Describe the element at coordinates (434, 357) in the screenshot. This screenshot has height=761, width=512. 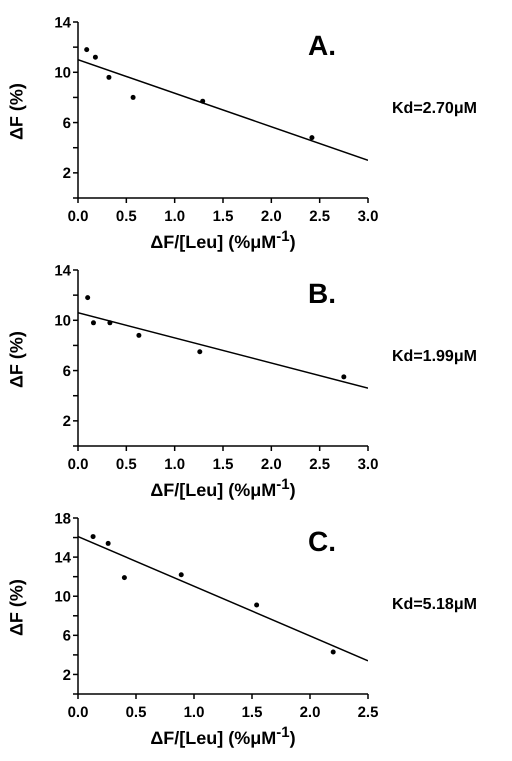
I see `text: Kd=1.99μM` at that location.